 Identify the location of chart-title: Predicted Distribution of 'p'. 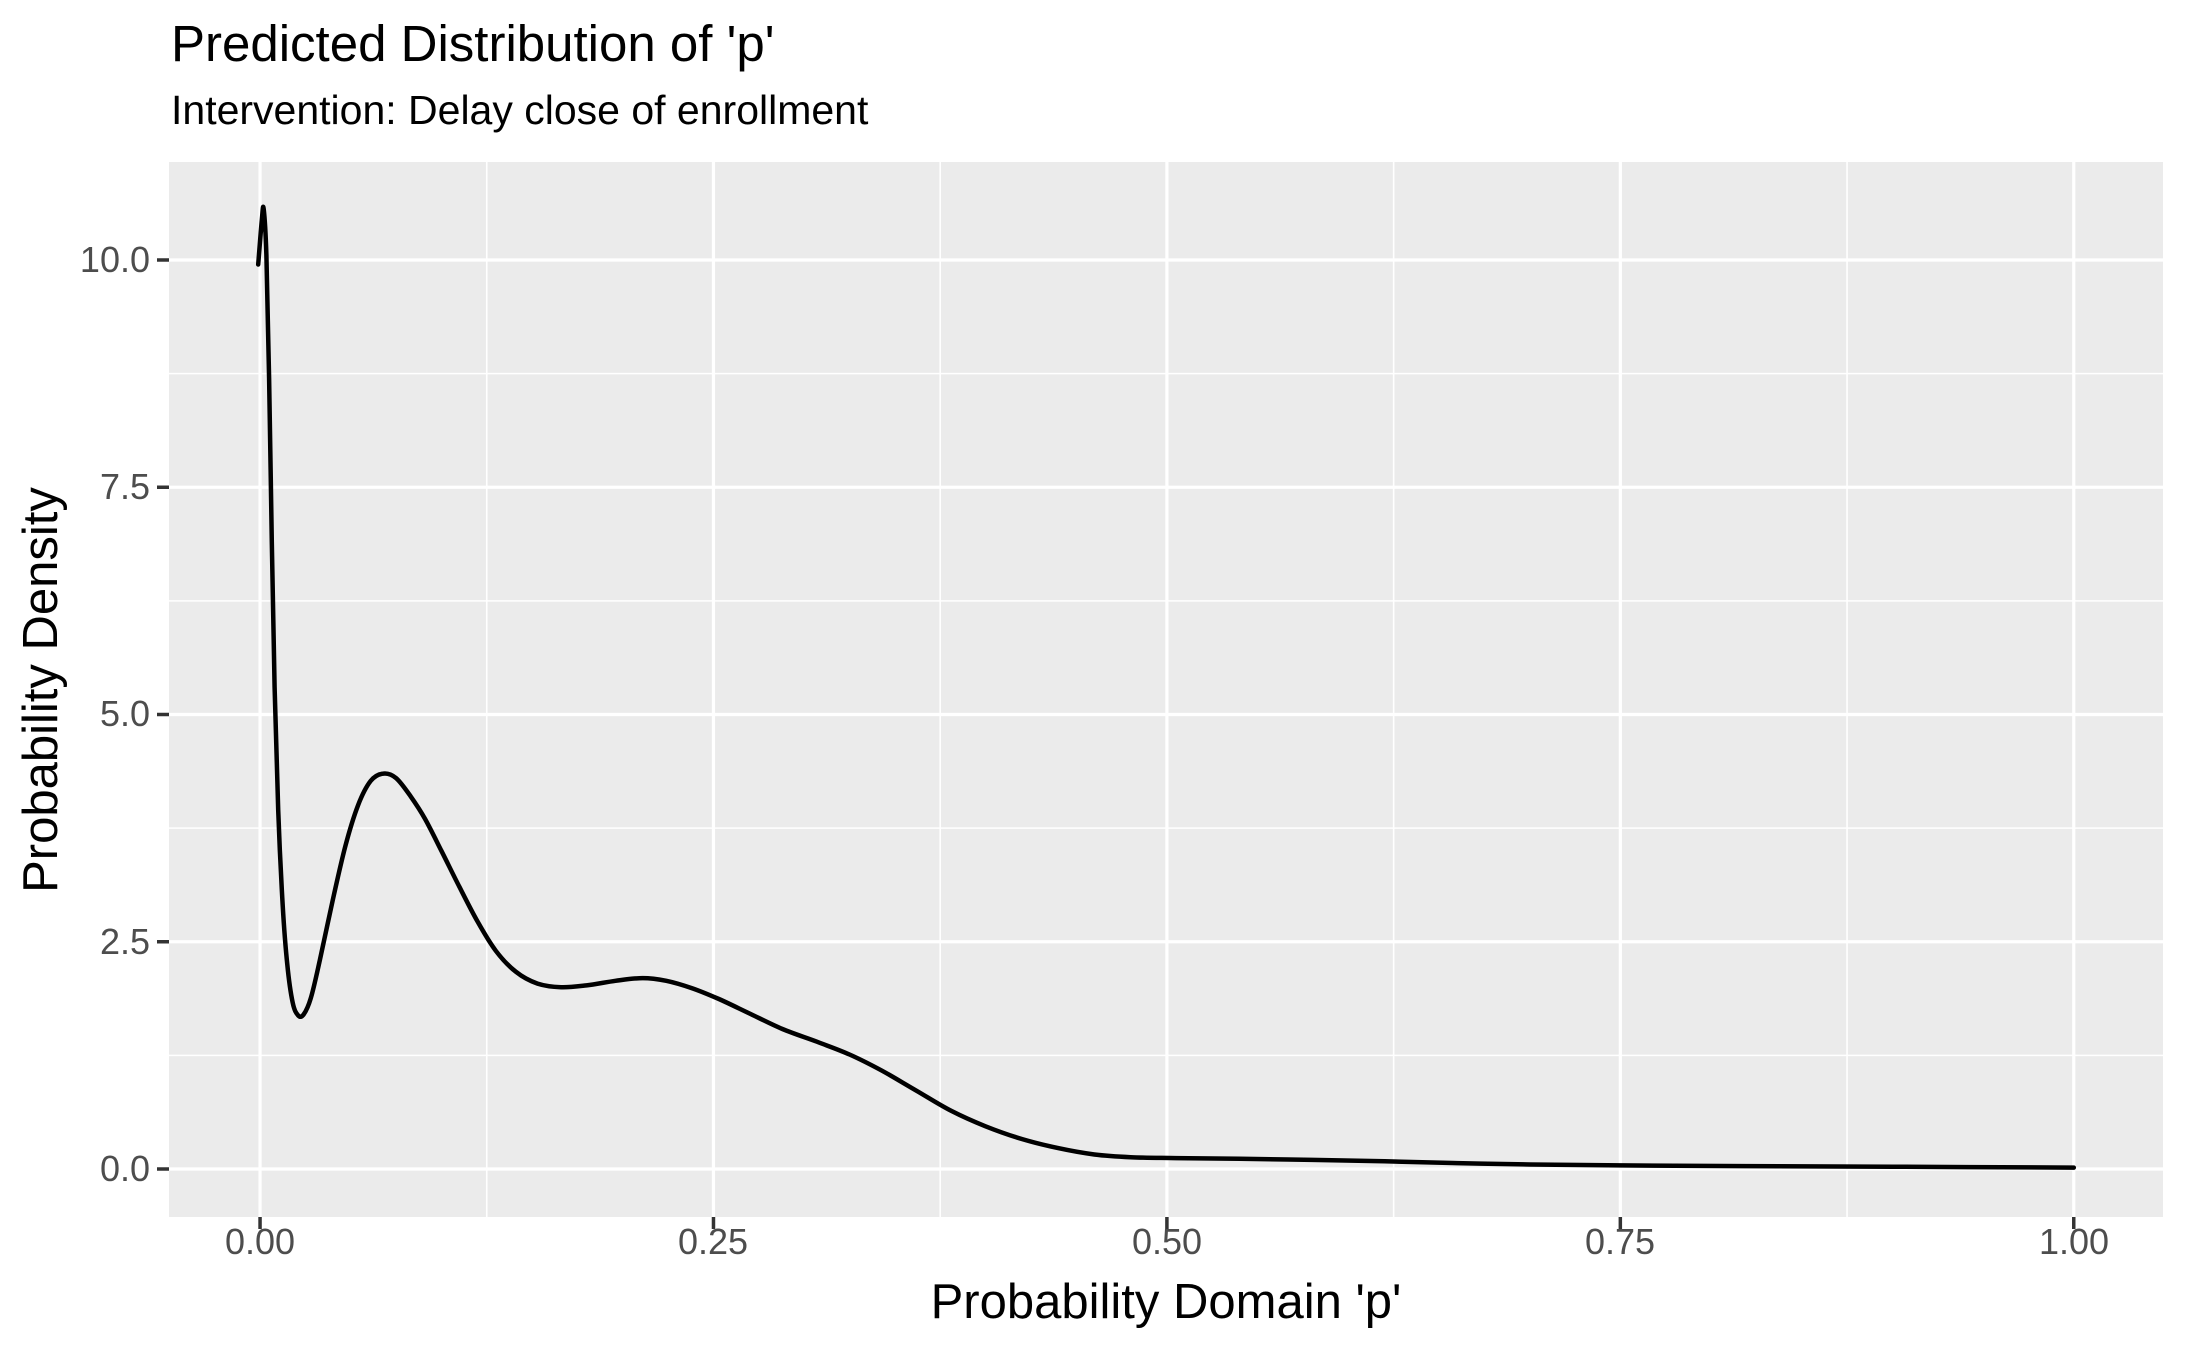
(473, 43).